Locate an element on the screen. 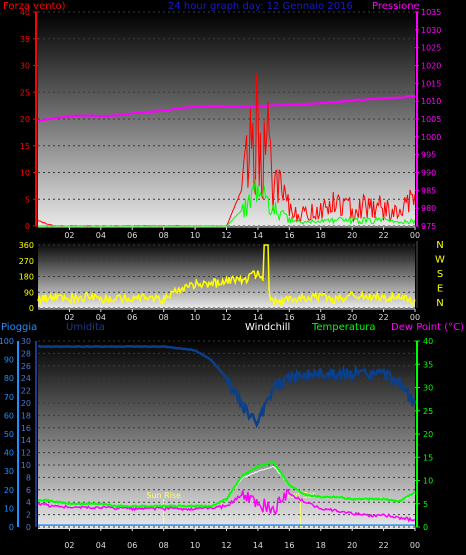 This screenshot has height=555, width=466. pressure-tick-label: 1025 is located at coordinates (431, 48).